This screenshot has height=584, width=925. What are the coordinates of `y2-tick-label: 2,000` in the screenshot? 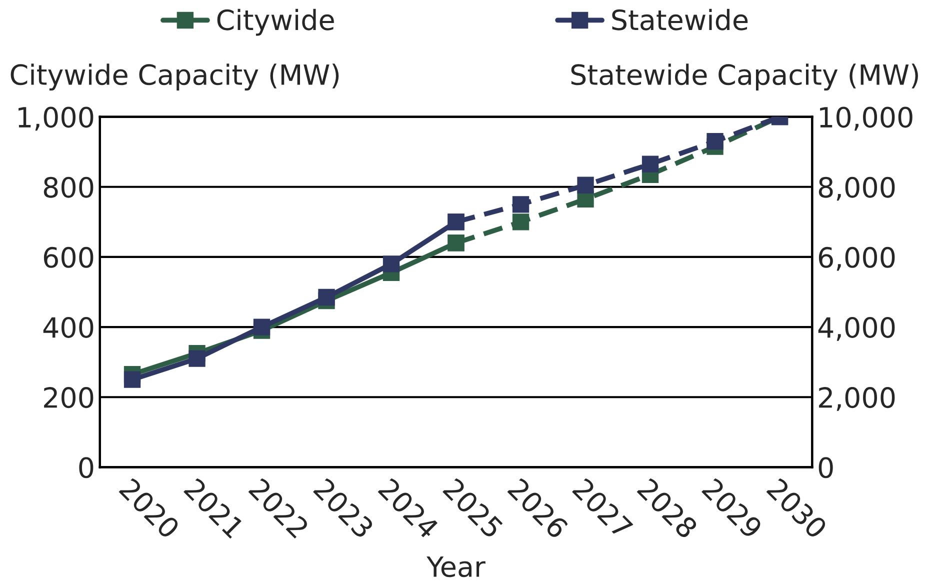 It's located at (857, 399).